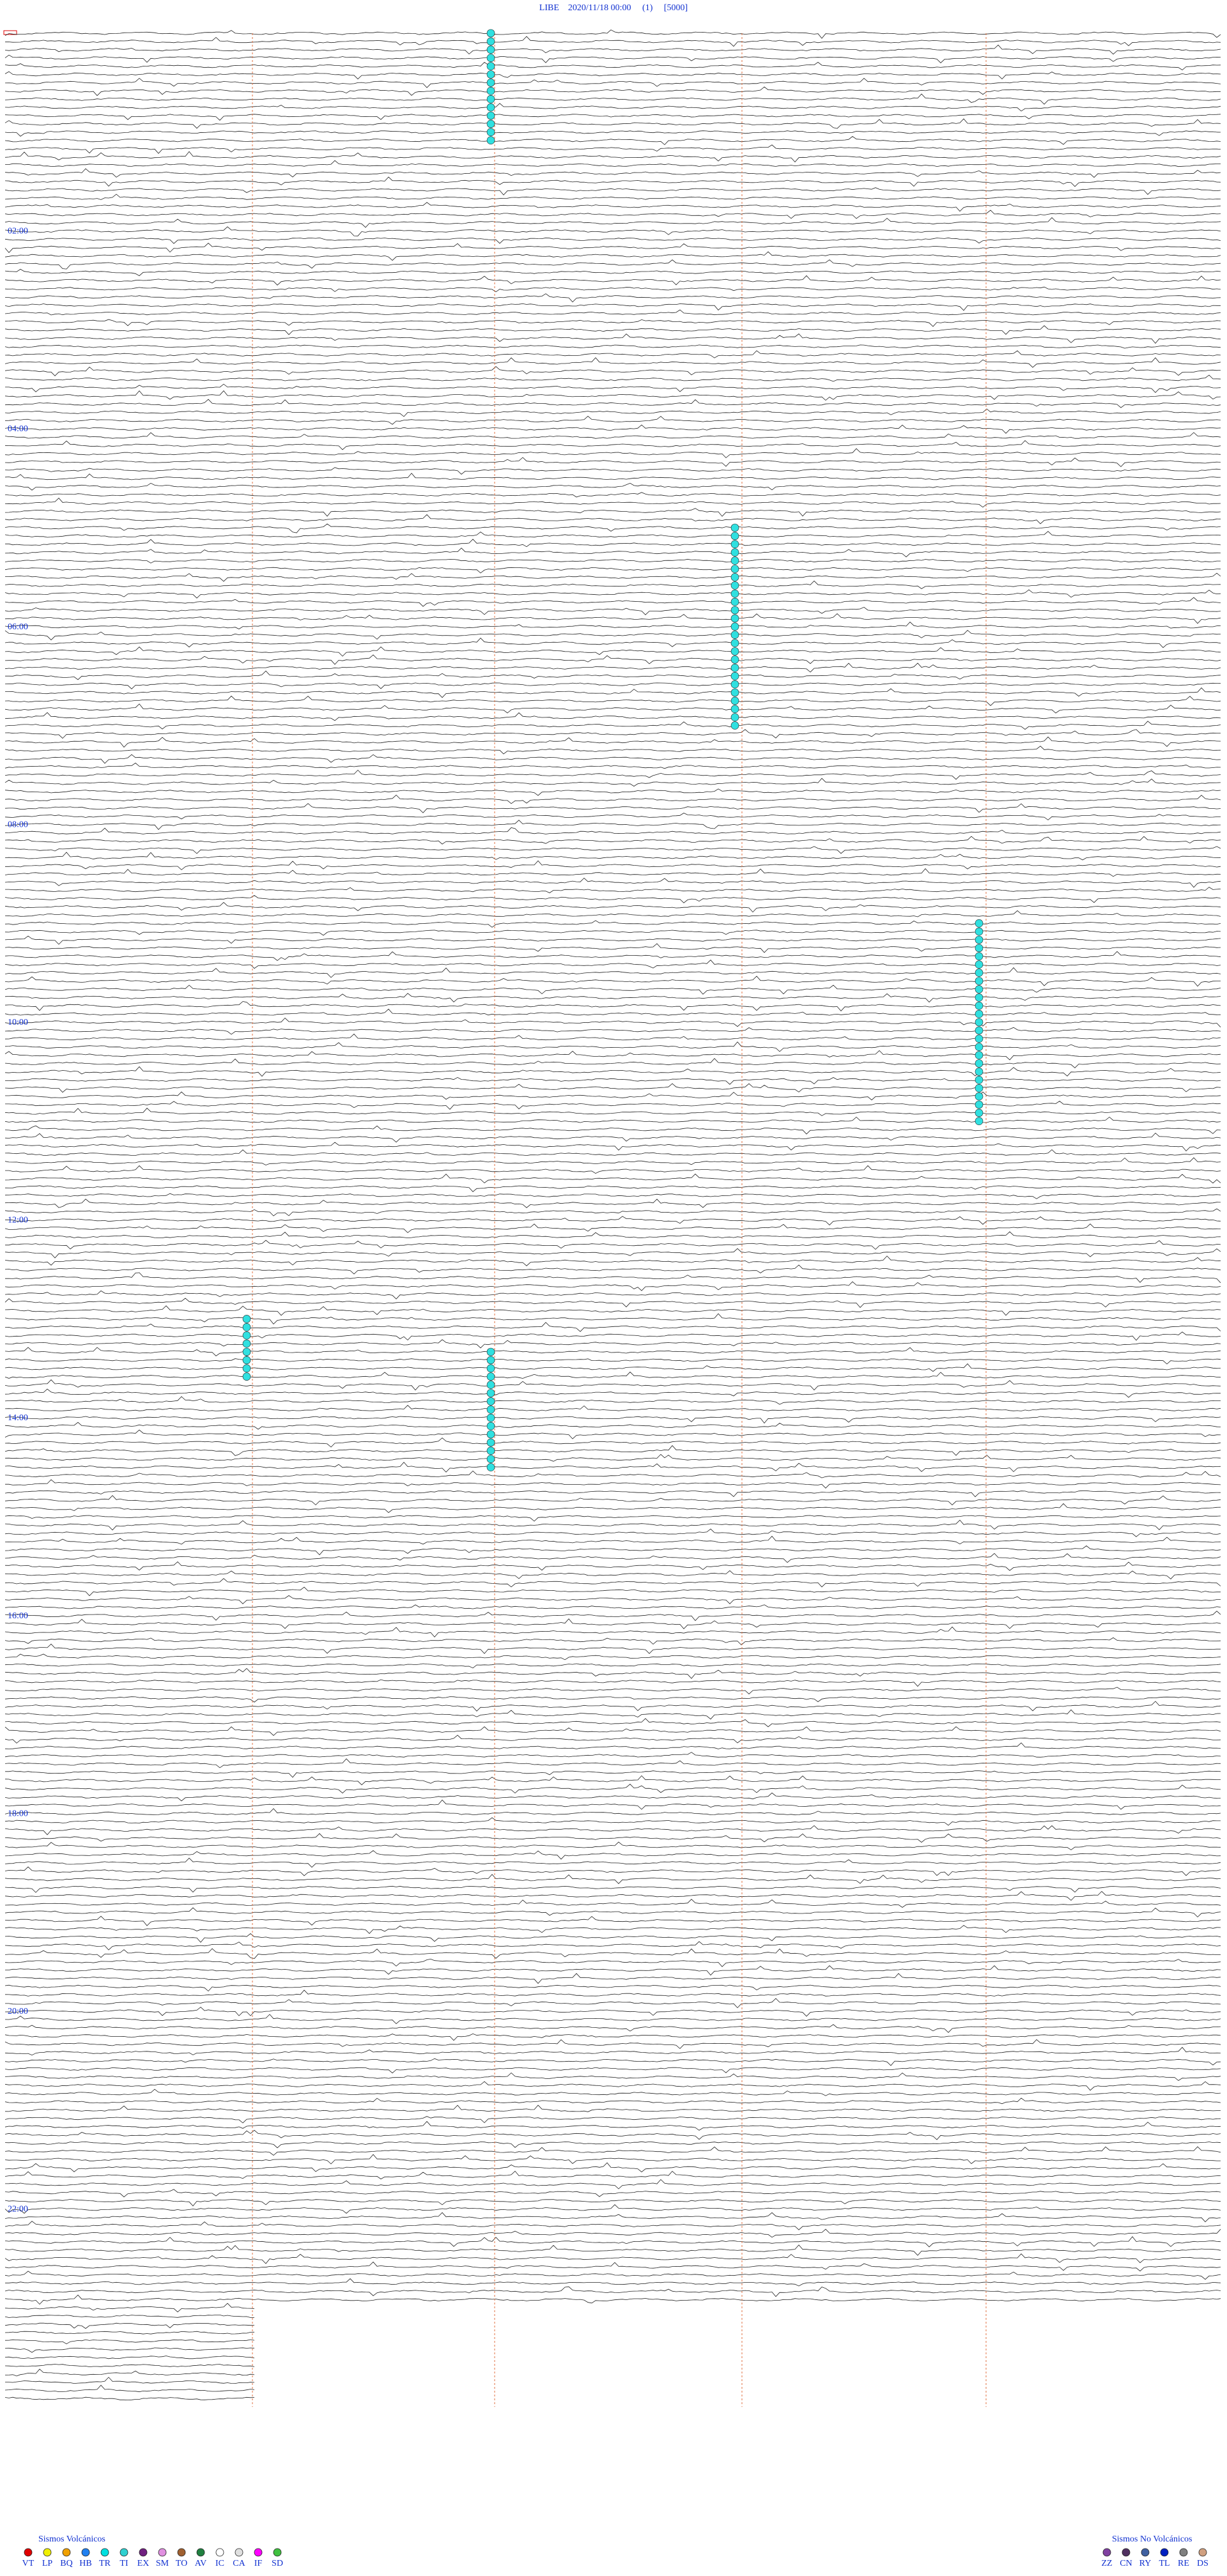  Describe the element at coordinates (71, 2539) in the screenshot. I see `legend-title: Sismos Volcánicos` at that location.